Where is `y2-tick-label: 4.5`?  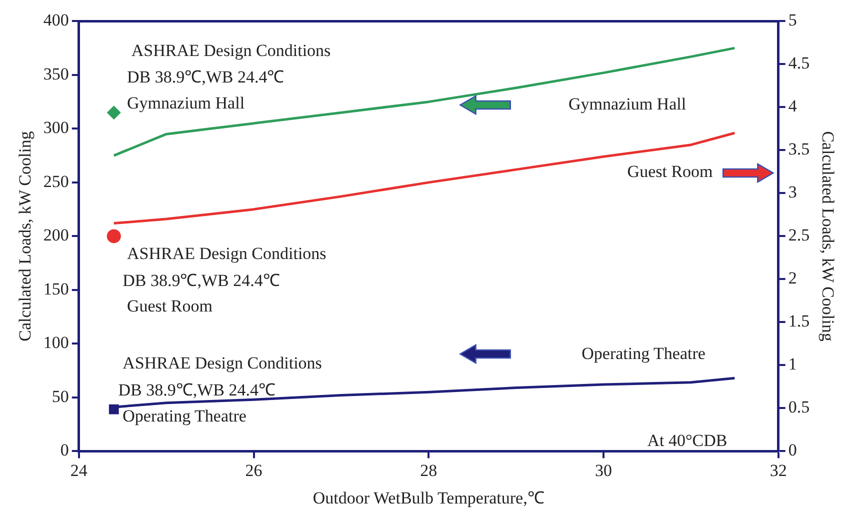
y2-tick-label: 4.5 is located at coordinates (799, 63).